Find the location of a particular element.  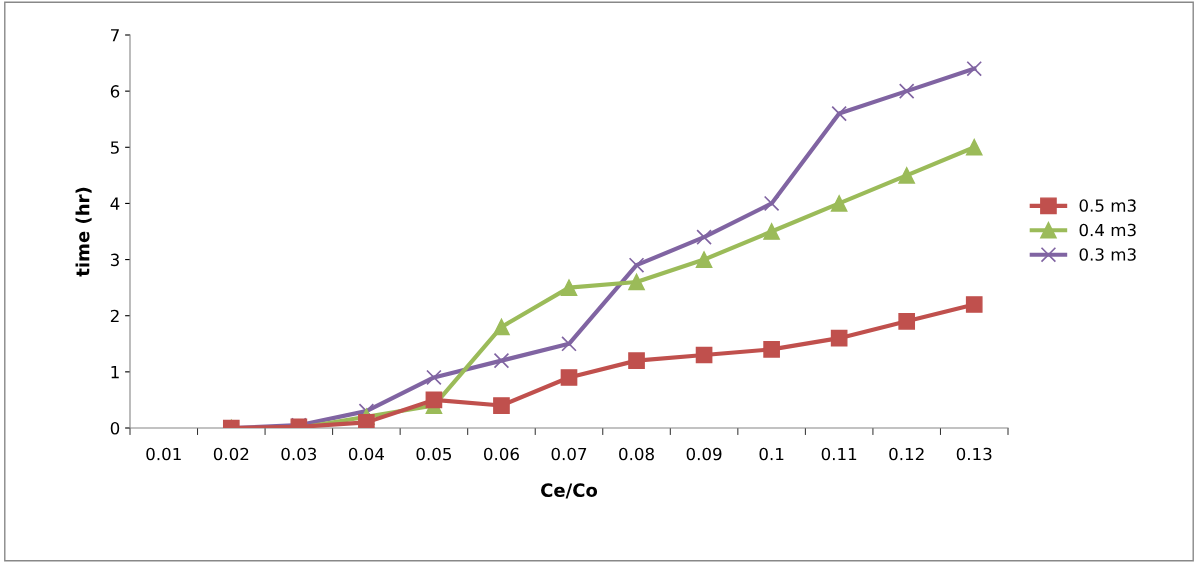

y-tick-label: 2 is located at coordinates (114, 316).